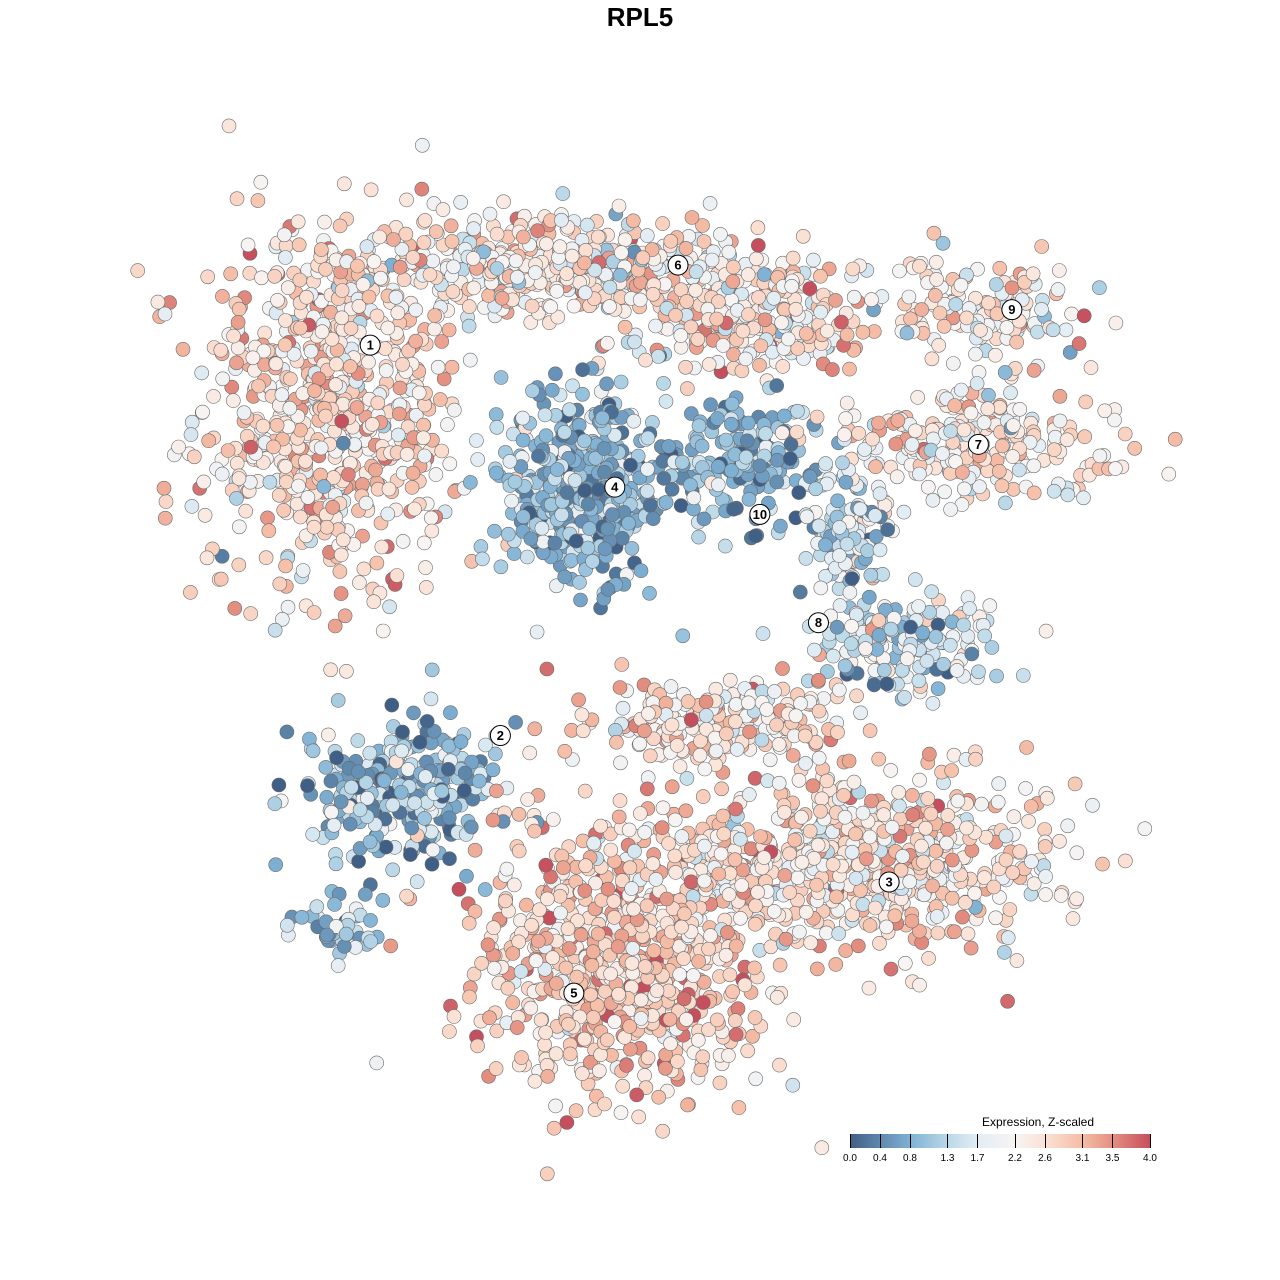 The width and height of the screenshot is (1280, 1280). Describe the element at coordinates (500, 736) in the screenshot. I see `cluster-label-2: 2` at that location.